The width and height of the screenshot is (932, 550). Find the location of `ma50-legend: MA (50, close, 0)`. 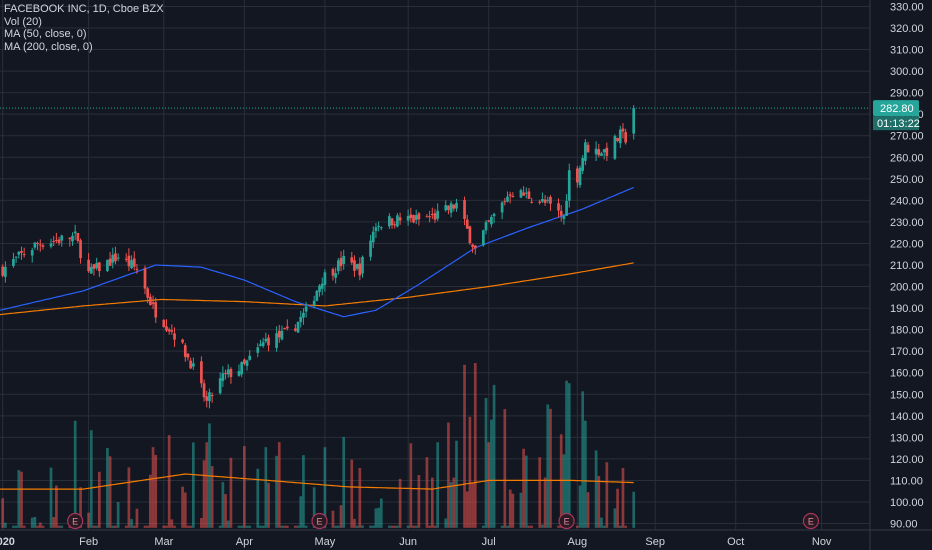

ma50-legend: MA (50, close, 0) is located at coordinates (45, 34).